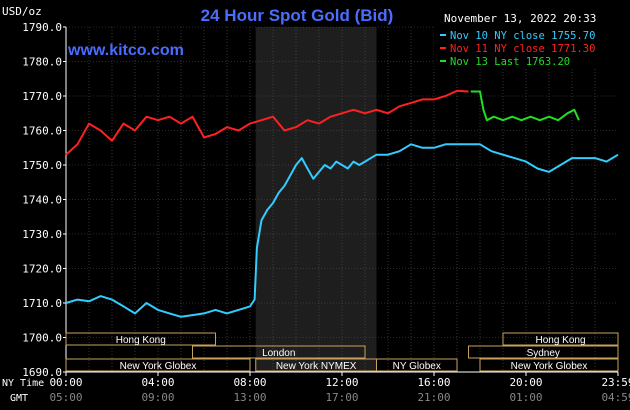  I want to click on legend-entry: Nov 13 Last 1763.20, so click(510, 62).